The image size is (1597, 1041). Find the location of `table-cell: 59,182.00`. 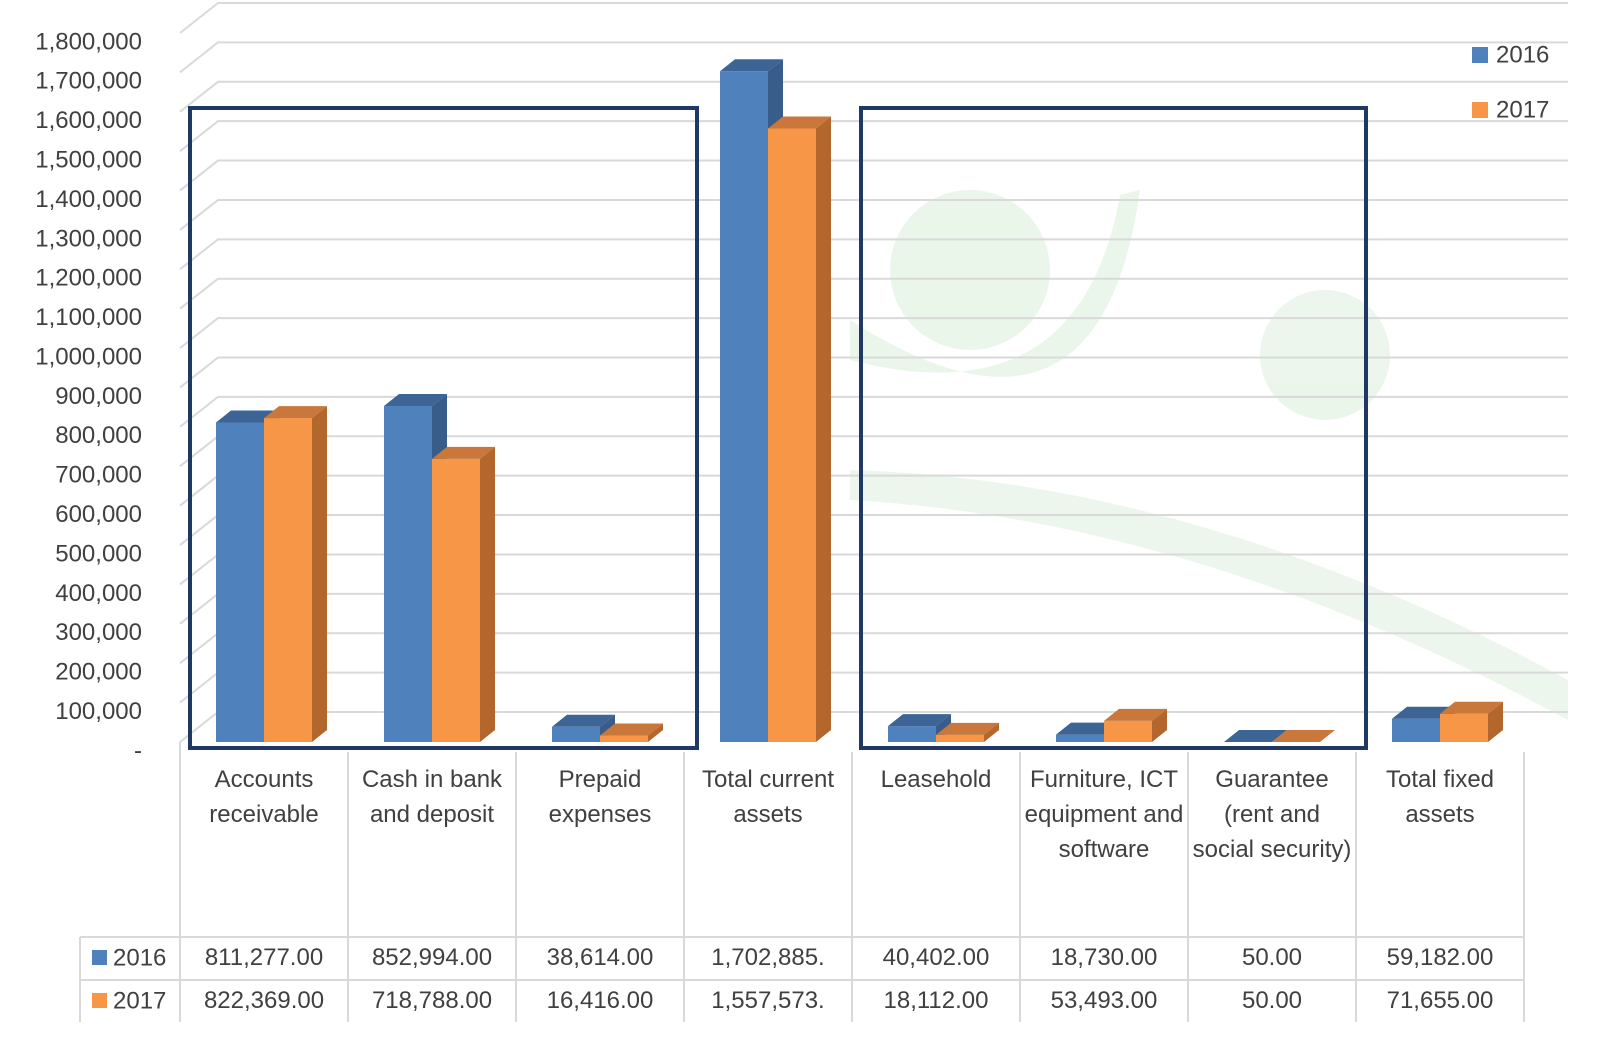

table-cell: 59,182.00 is located at coordinates (1440, 957).